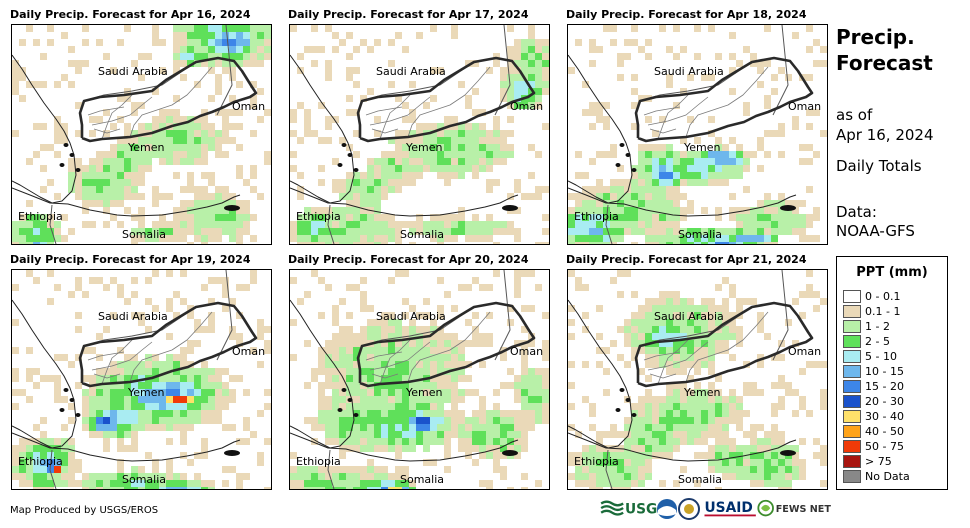 This screenshot has height=528, width=970. Describe the element at coordinates (877, 326) in the screenshot. I see `legend-label: 1 - 2` at that location.